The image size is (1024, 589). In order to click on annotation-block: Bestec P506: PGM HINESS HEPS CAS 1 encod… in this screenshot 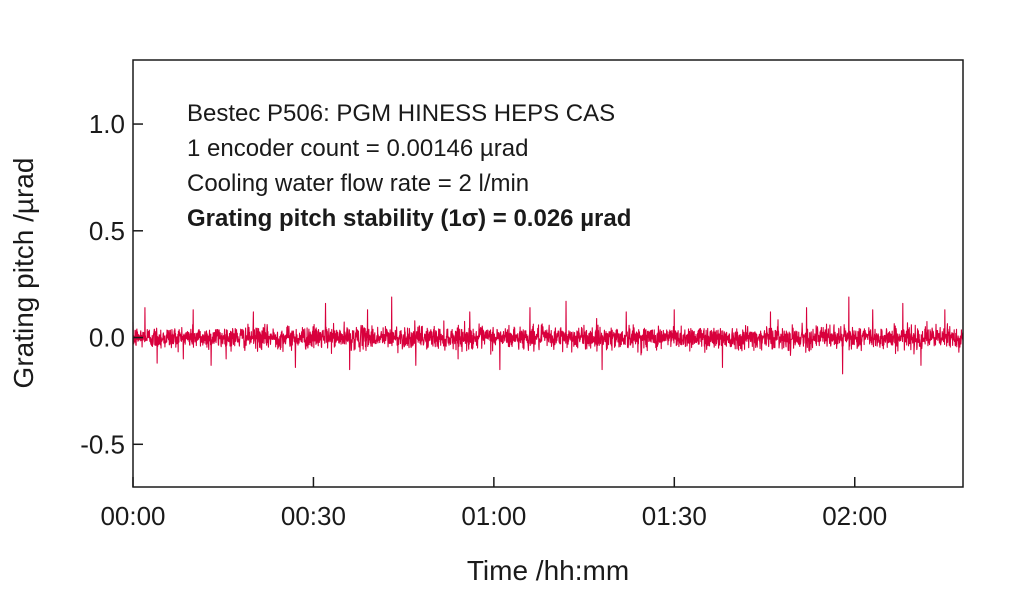, I will do `click(409, 166)`.